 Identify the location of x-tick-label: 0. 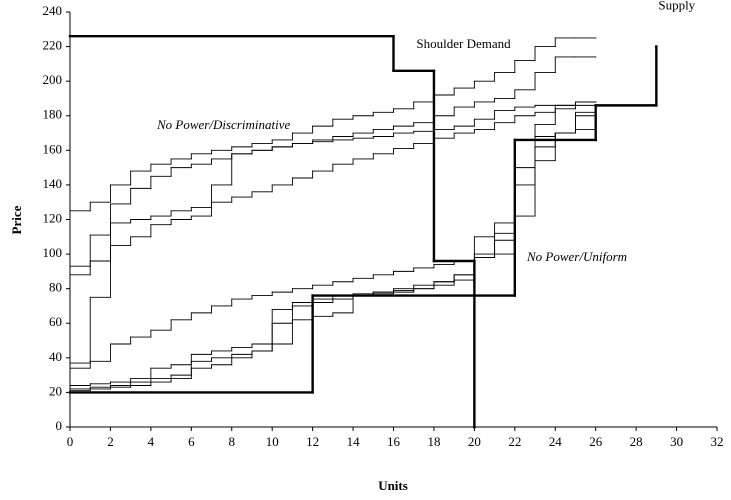
(70, 441).